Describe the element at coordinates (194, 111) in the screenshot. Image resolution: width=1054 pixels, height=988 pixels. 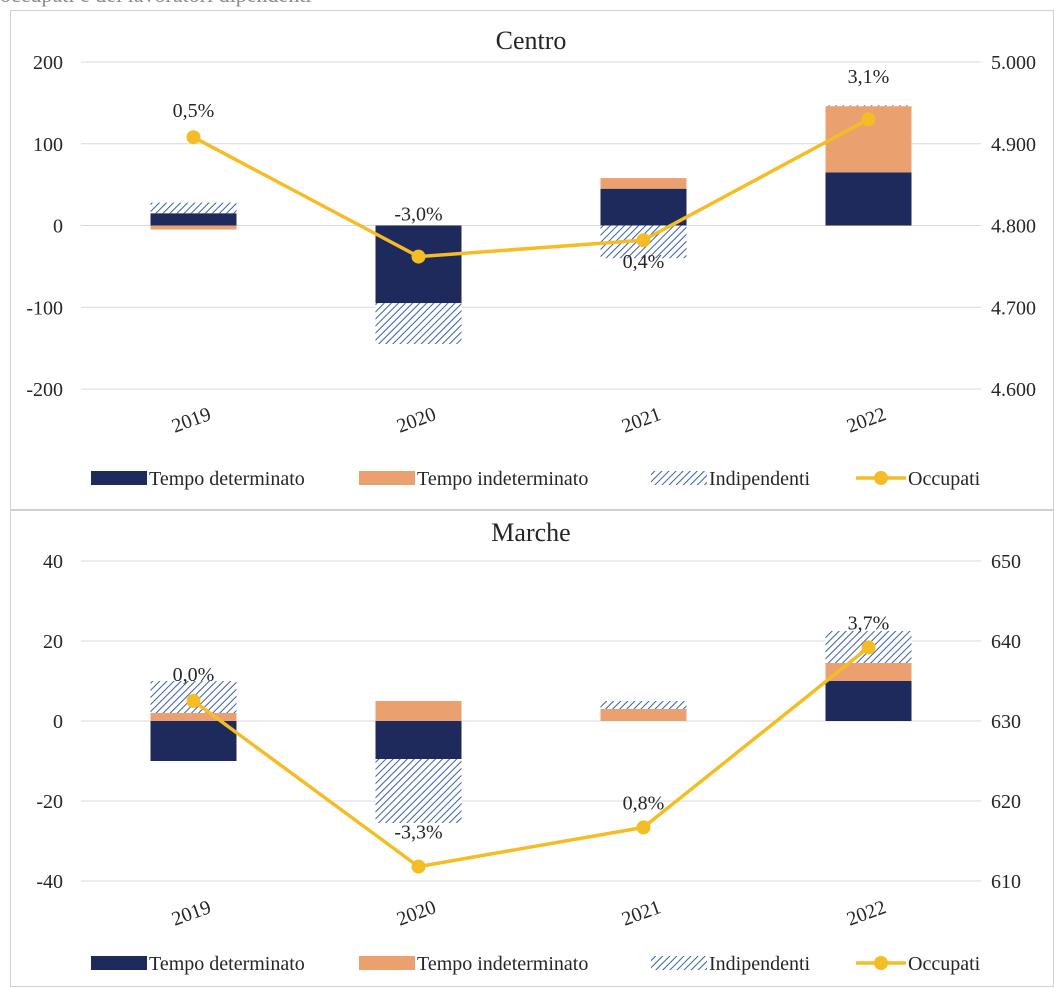
I see `data-label: 0,5%` at that location.